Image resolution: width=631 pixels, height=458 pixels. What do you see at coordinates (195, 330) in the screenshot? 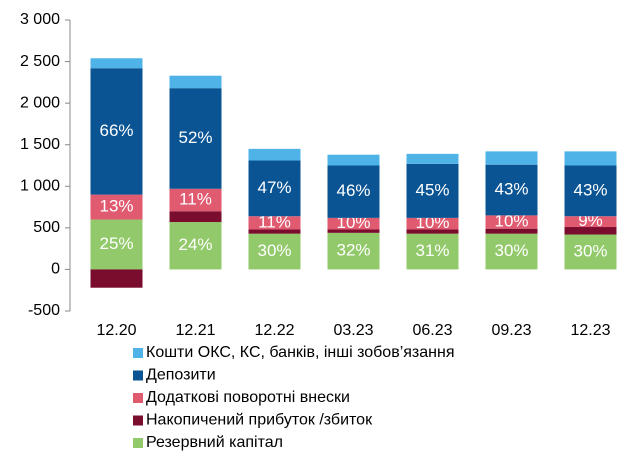
I see `x-tick-label: 12.21` at bounding box center [195, 330].